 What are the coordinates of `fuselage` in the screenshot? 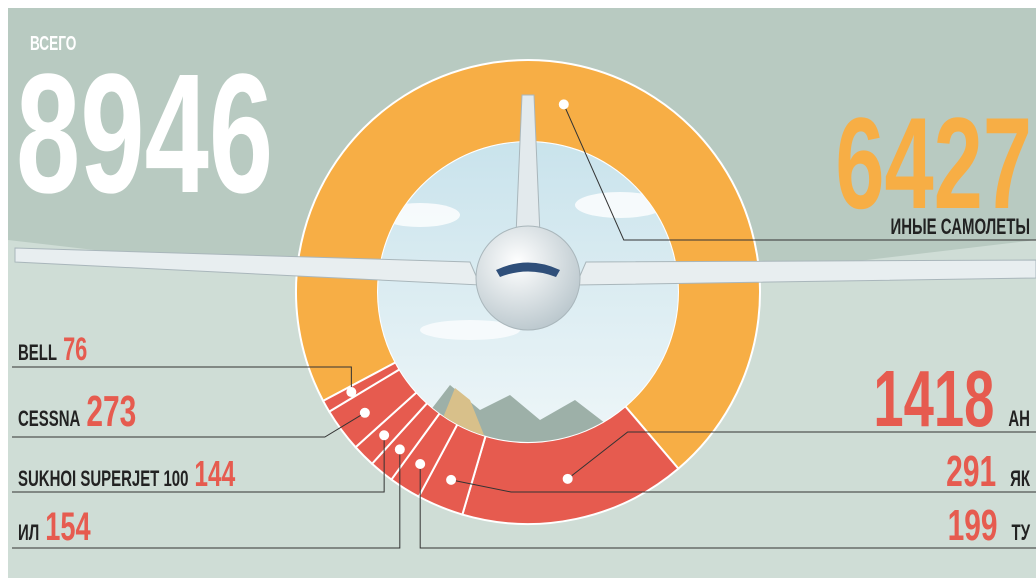 It's located at (528, 278).